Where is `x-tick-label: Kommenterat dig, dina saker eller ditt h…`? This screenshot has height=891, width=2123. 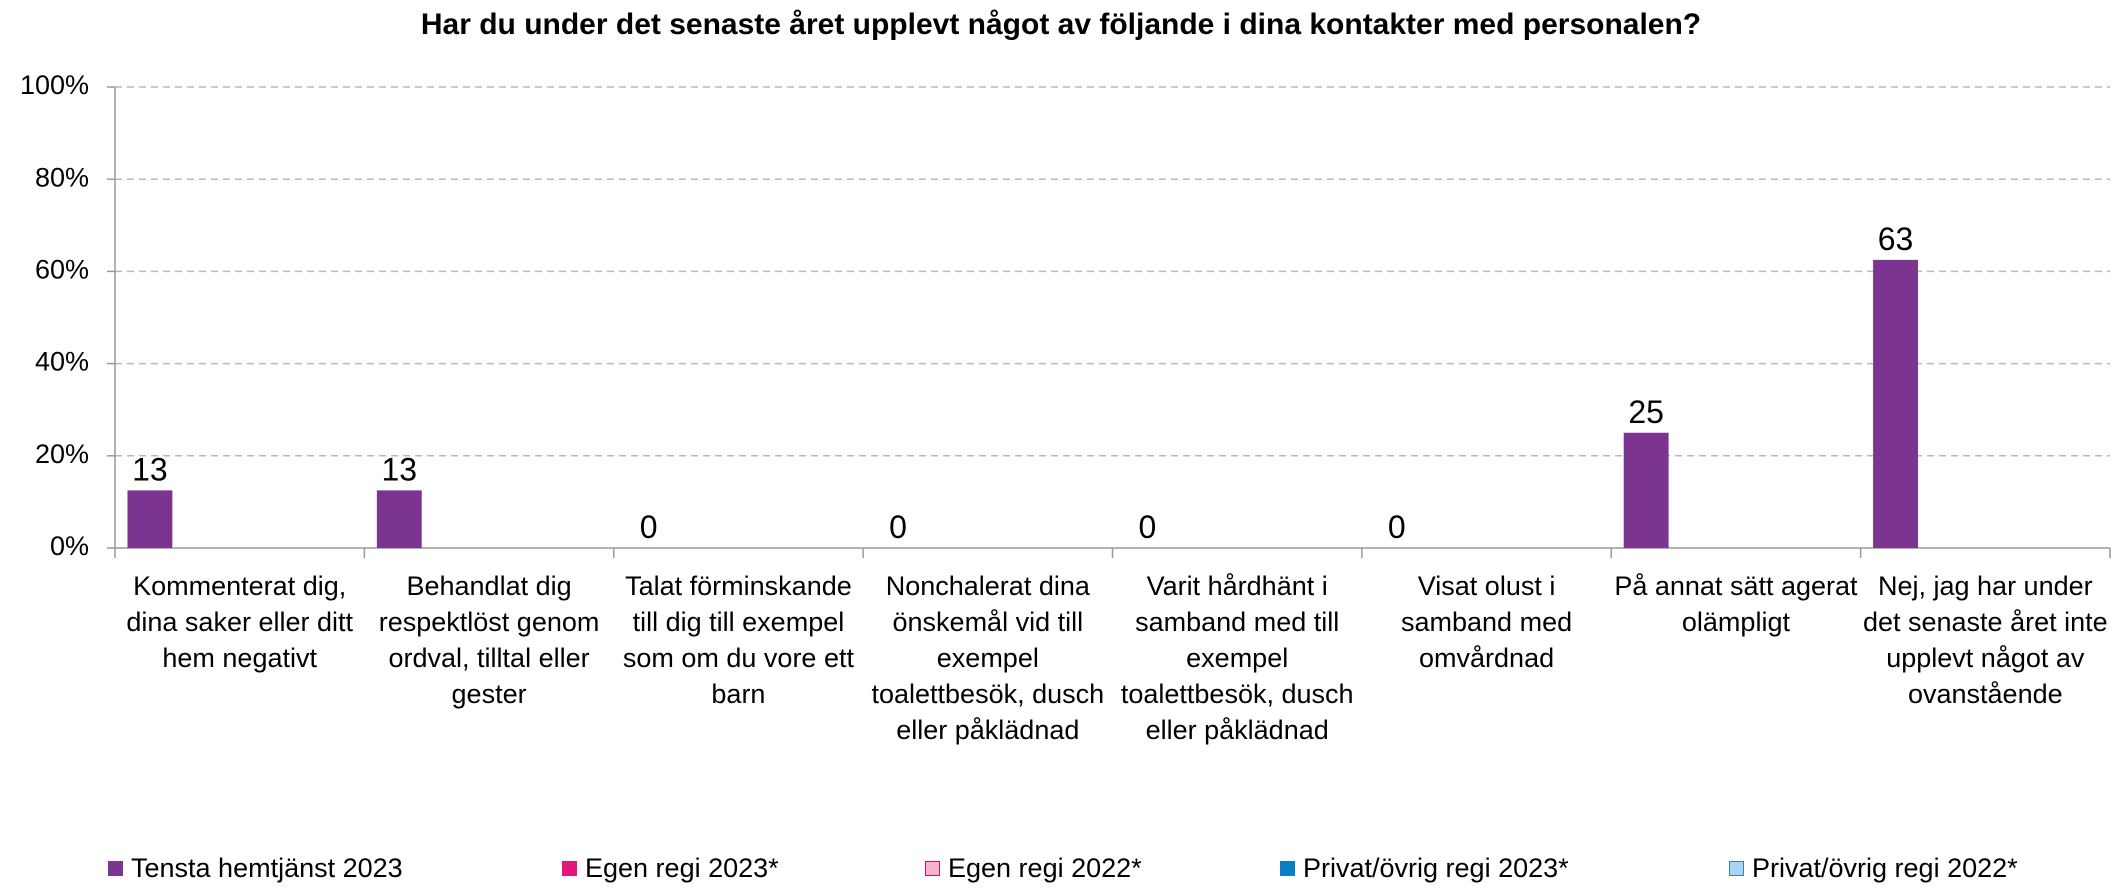
x-tick-label: Kommenterat dig, dina saker eller ditt h… is located at coordinates (239, 622).